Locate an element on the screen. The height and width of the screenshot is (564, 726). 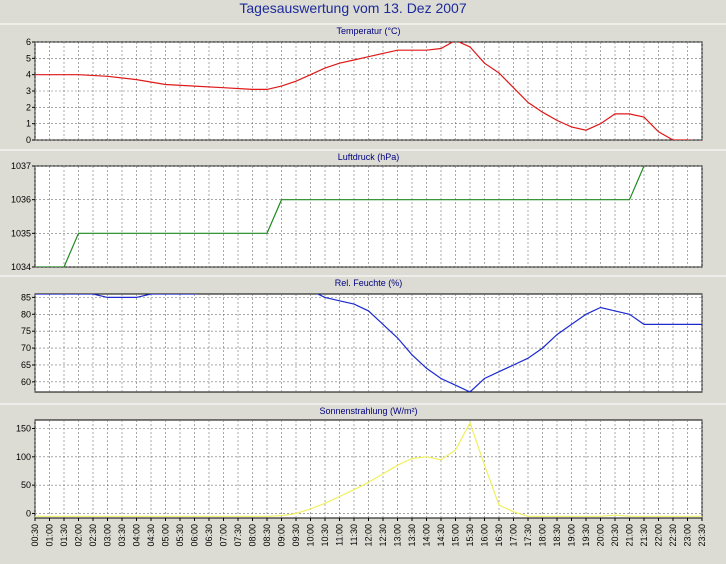
y-tick-label: 60 is located at coordinates (26, 382).